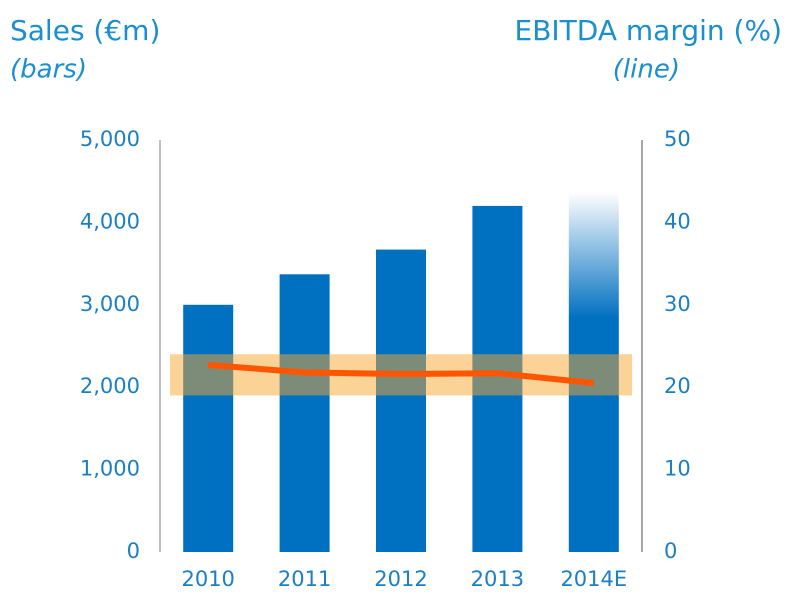 The height and width of the screenshot is (598, 796). I want to click on y2-tick-label: 20, so click(677, 386).